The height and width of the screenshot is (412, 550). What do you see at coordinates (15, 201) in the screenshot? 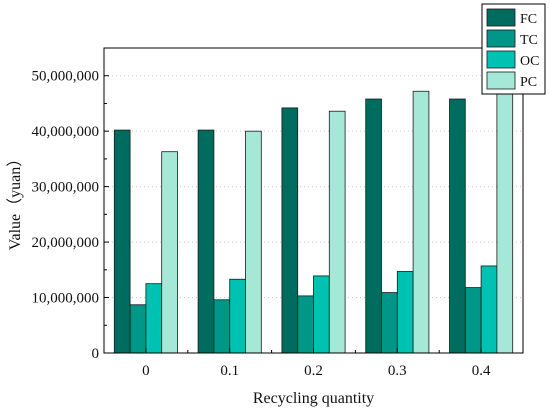
I see `y-axis-title: Value（yuan）` at bounding box center [15, 201].